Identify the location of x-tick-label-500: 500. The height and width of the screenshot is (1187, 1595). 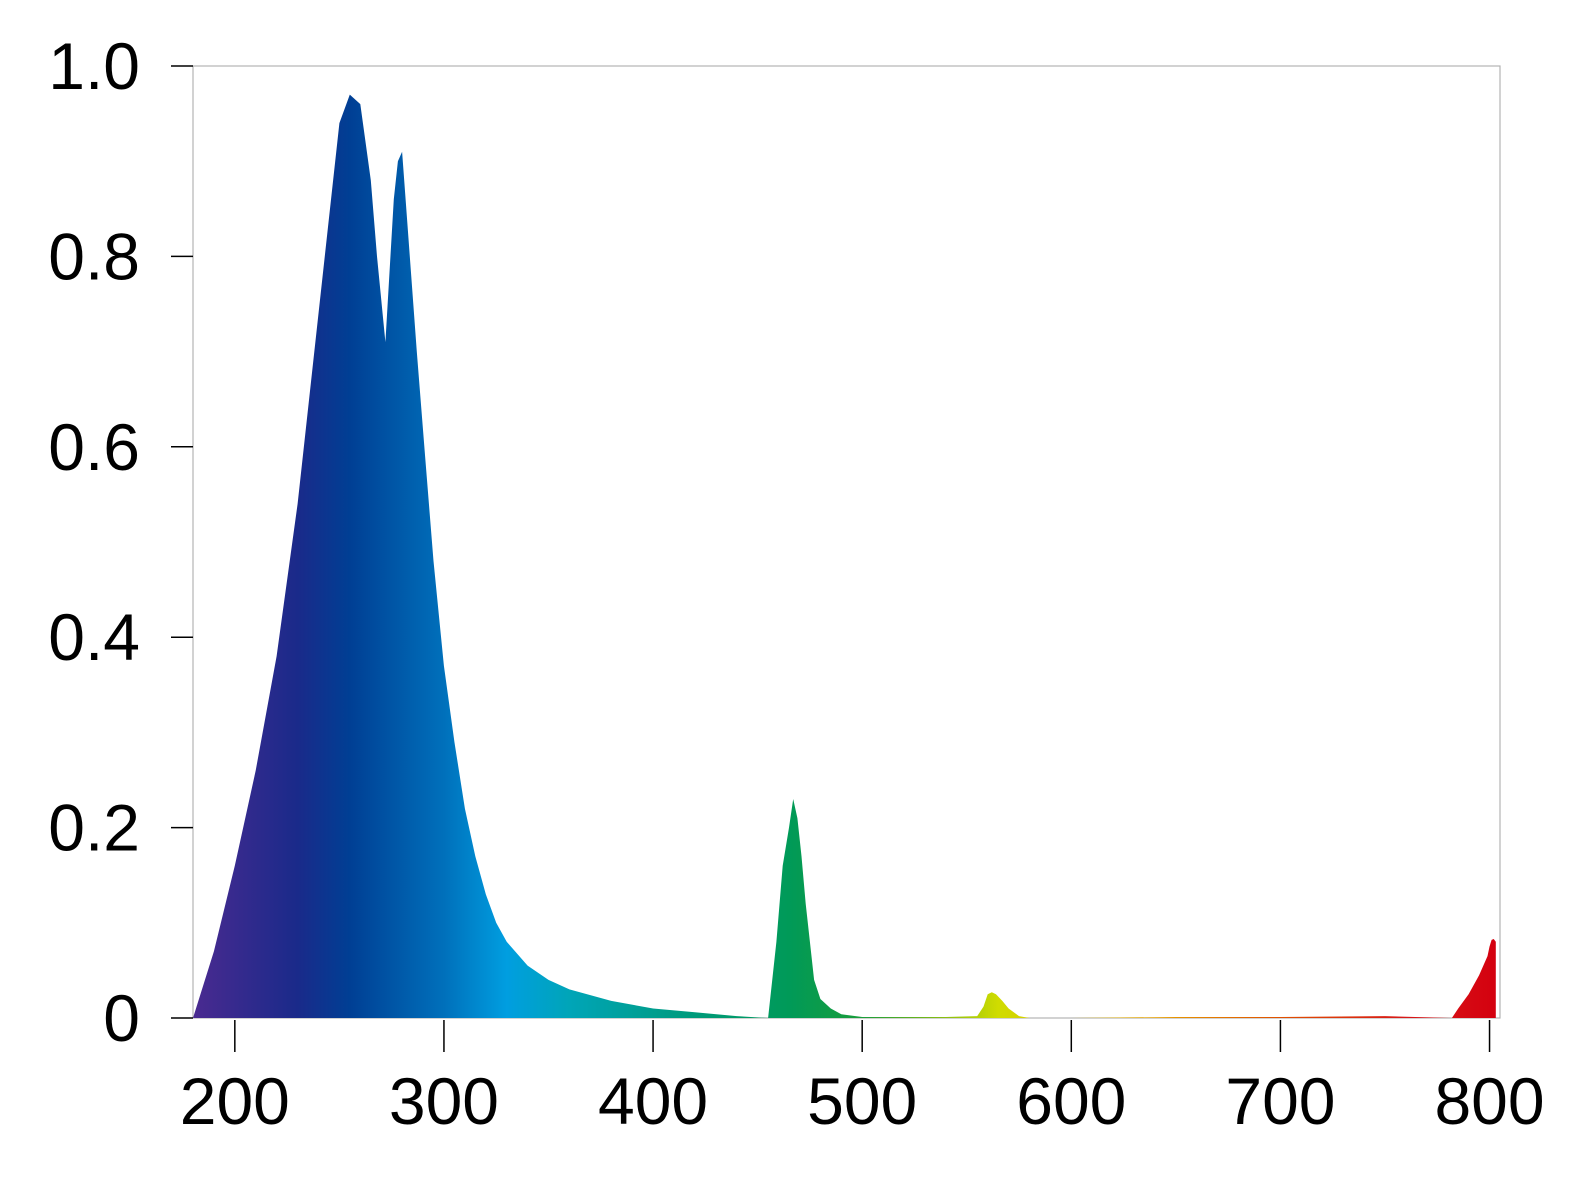
(862, 1101).